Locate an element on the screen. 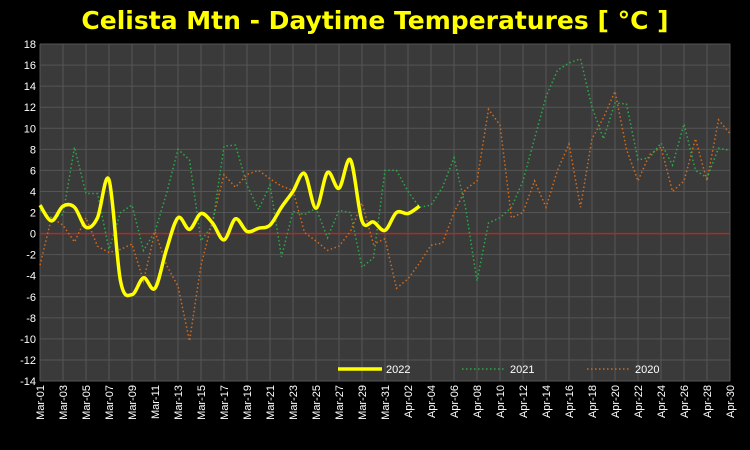 This screenshot has width=750, height=450. x-tick-label: Mar-03 is located at coordinates (64, 402).